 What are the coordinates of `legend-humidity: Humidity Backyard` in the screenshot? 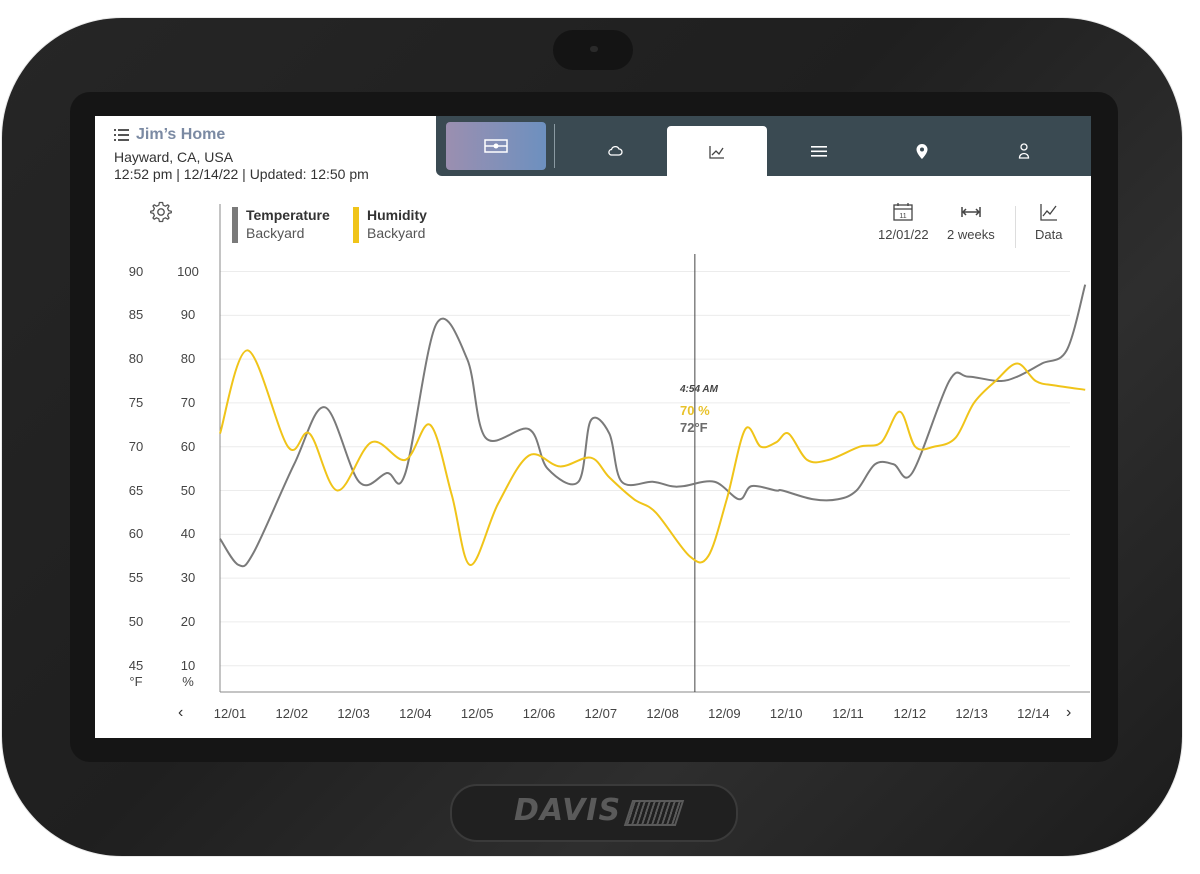 It's located at (390, 225).